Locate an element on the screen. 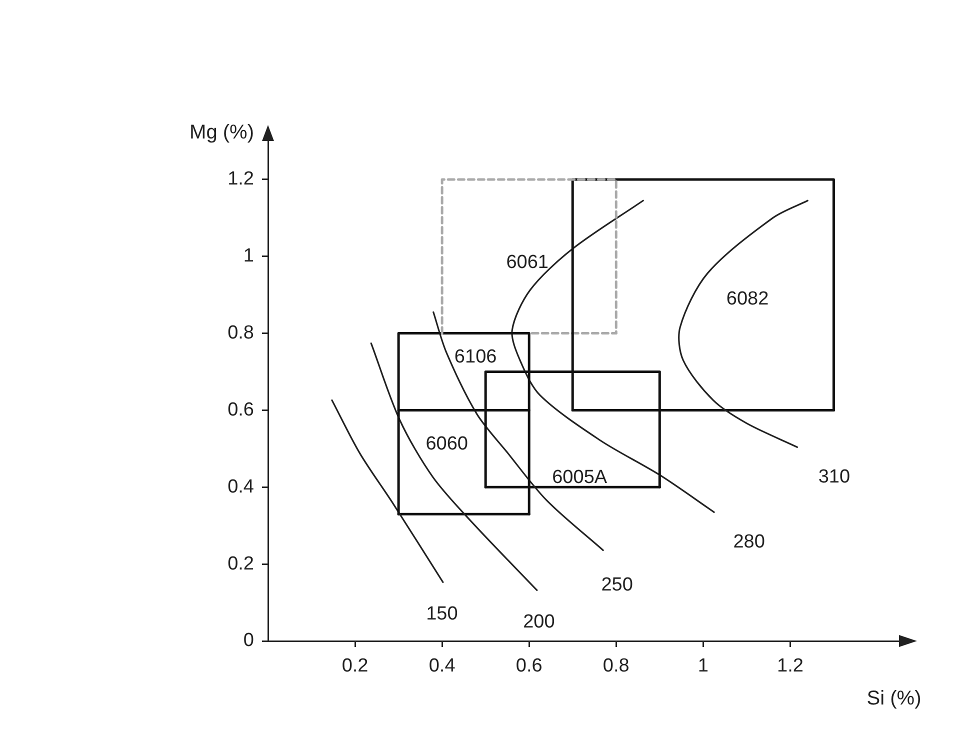 This screenshot has width=976, height=744. x-tick-label: 1 is located at coordinates (703, 666).